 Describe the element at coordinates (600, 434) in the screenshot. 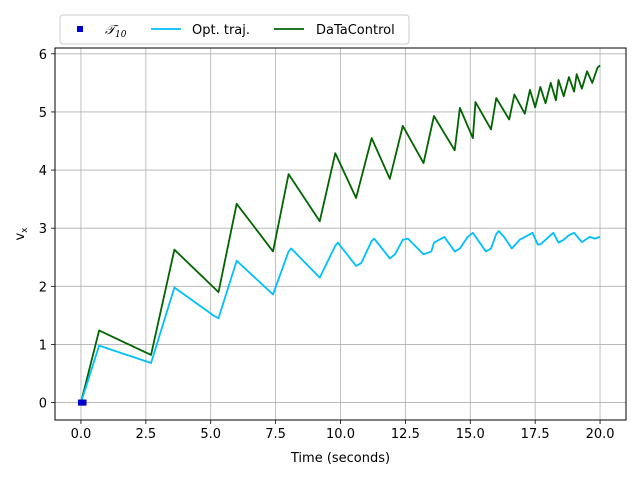

I see `x-tick-label: 20.0` at that location.